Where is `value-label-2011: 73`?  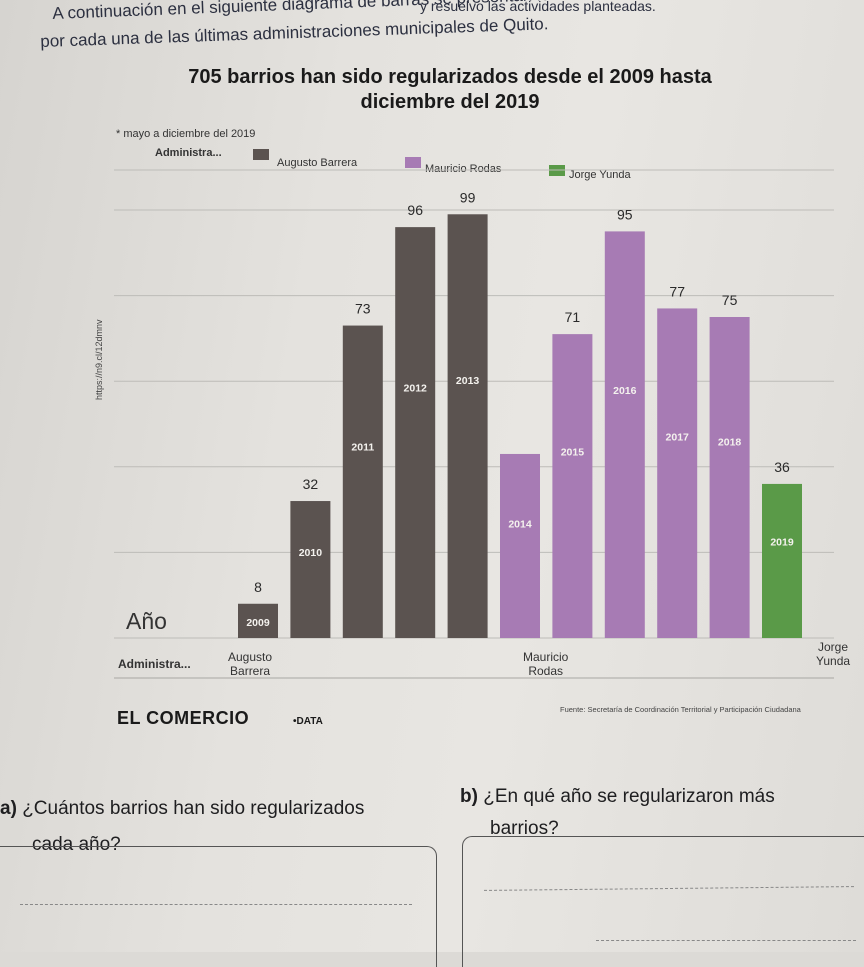 value-label-2011: 73 is located at coordinates (363, 309).